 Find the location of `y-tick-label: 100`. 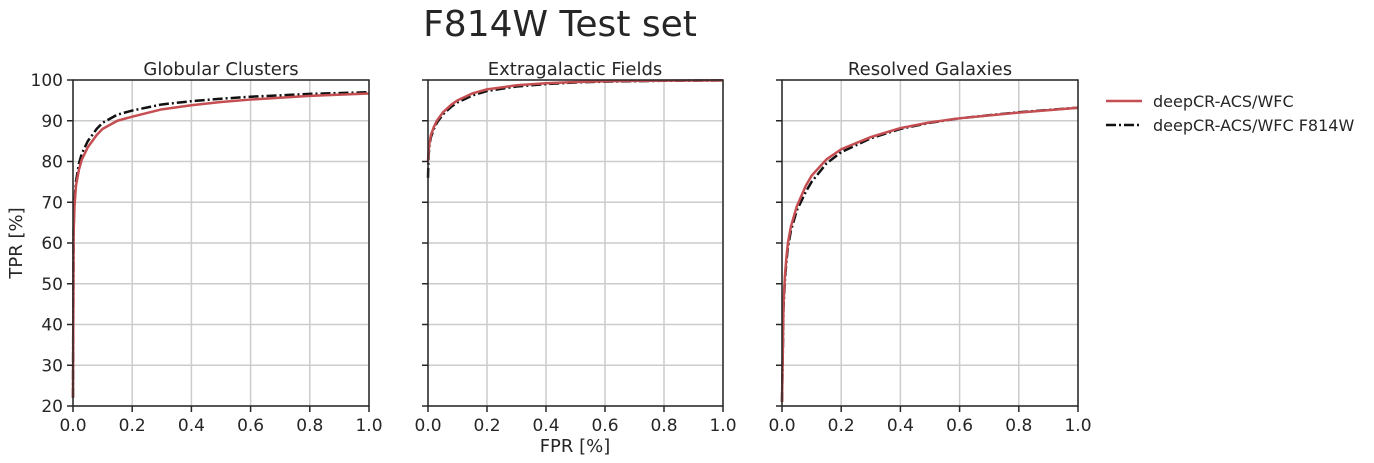

y-tick-label: 100 is located at coordinates (47, 81).